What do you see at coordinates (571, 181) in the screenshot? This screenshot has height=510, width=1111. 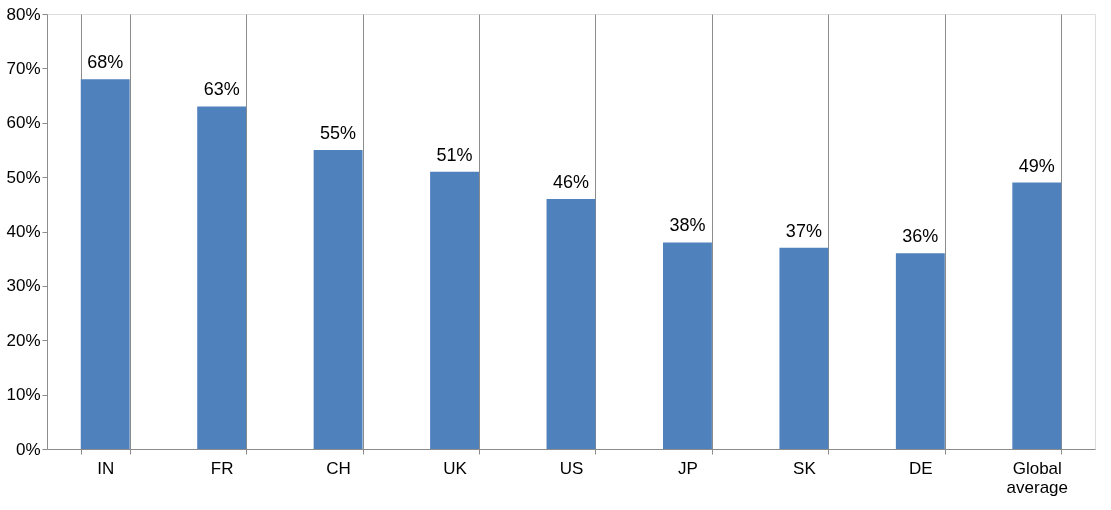 I see `data-label: 46%` at bounding box center [571, 181].